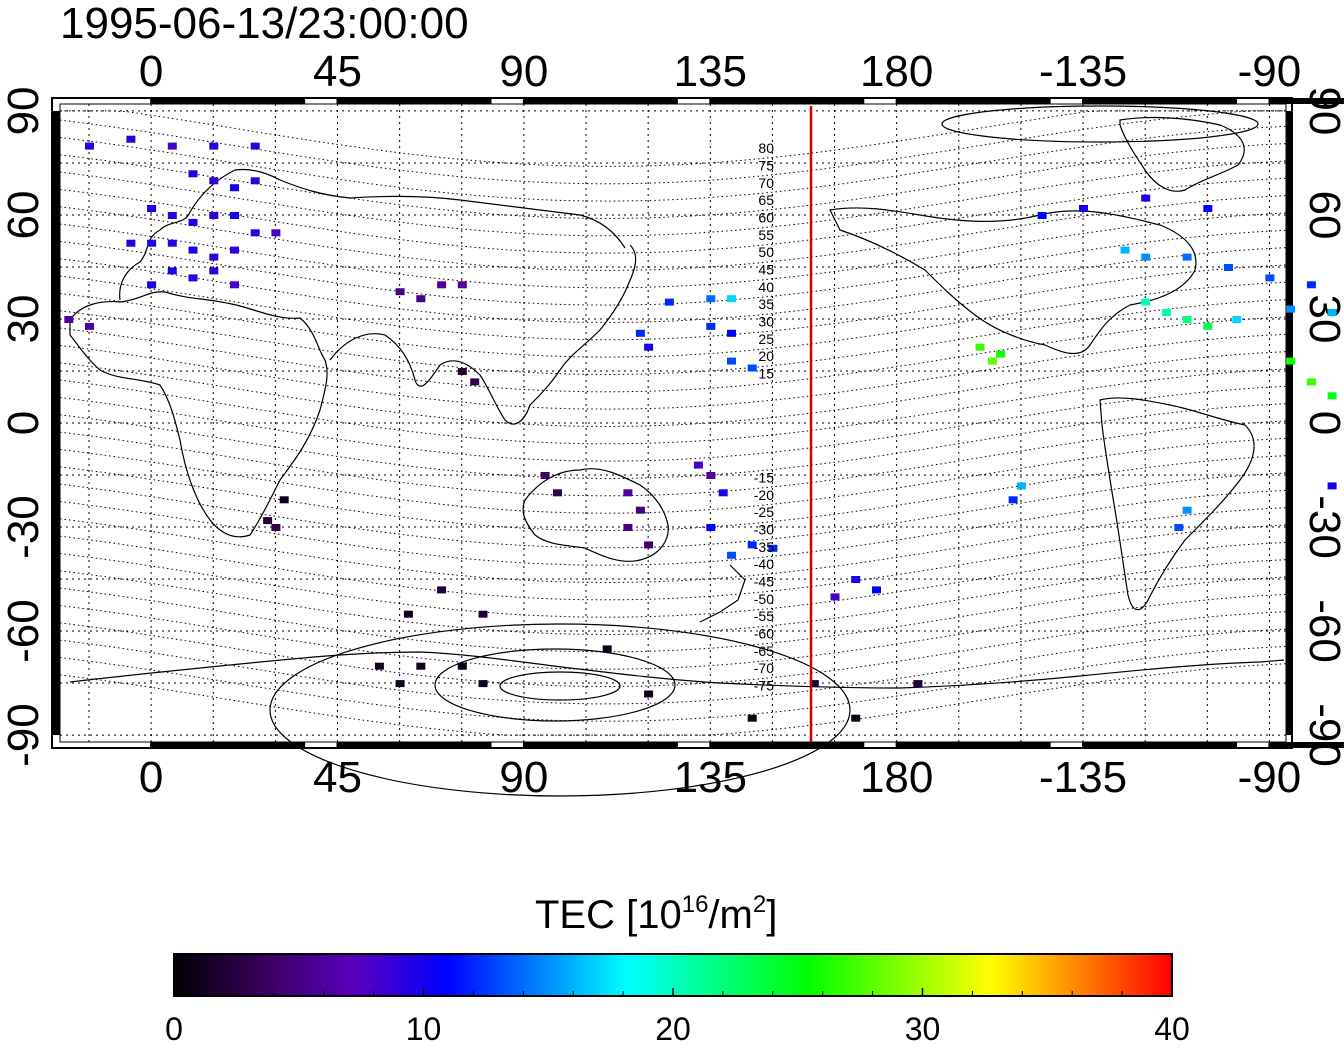 Image resolution: width=1344 pixels, height=1048 pixels. What do you see at coordinates (1100, 124) in the screenshot?
I see `magnetic-pole-ring-north` at bounding box center [1100, 124].